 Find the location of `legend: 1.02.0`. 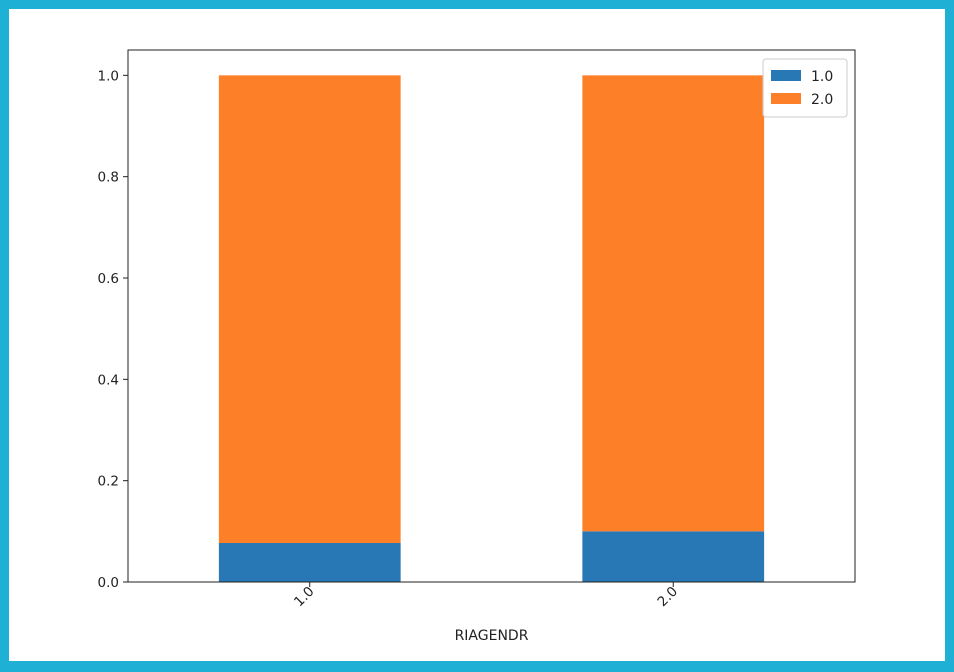

legend: 1.02.0 is located at coordinates (805, 88).